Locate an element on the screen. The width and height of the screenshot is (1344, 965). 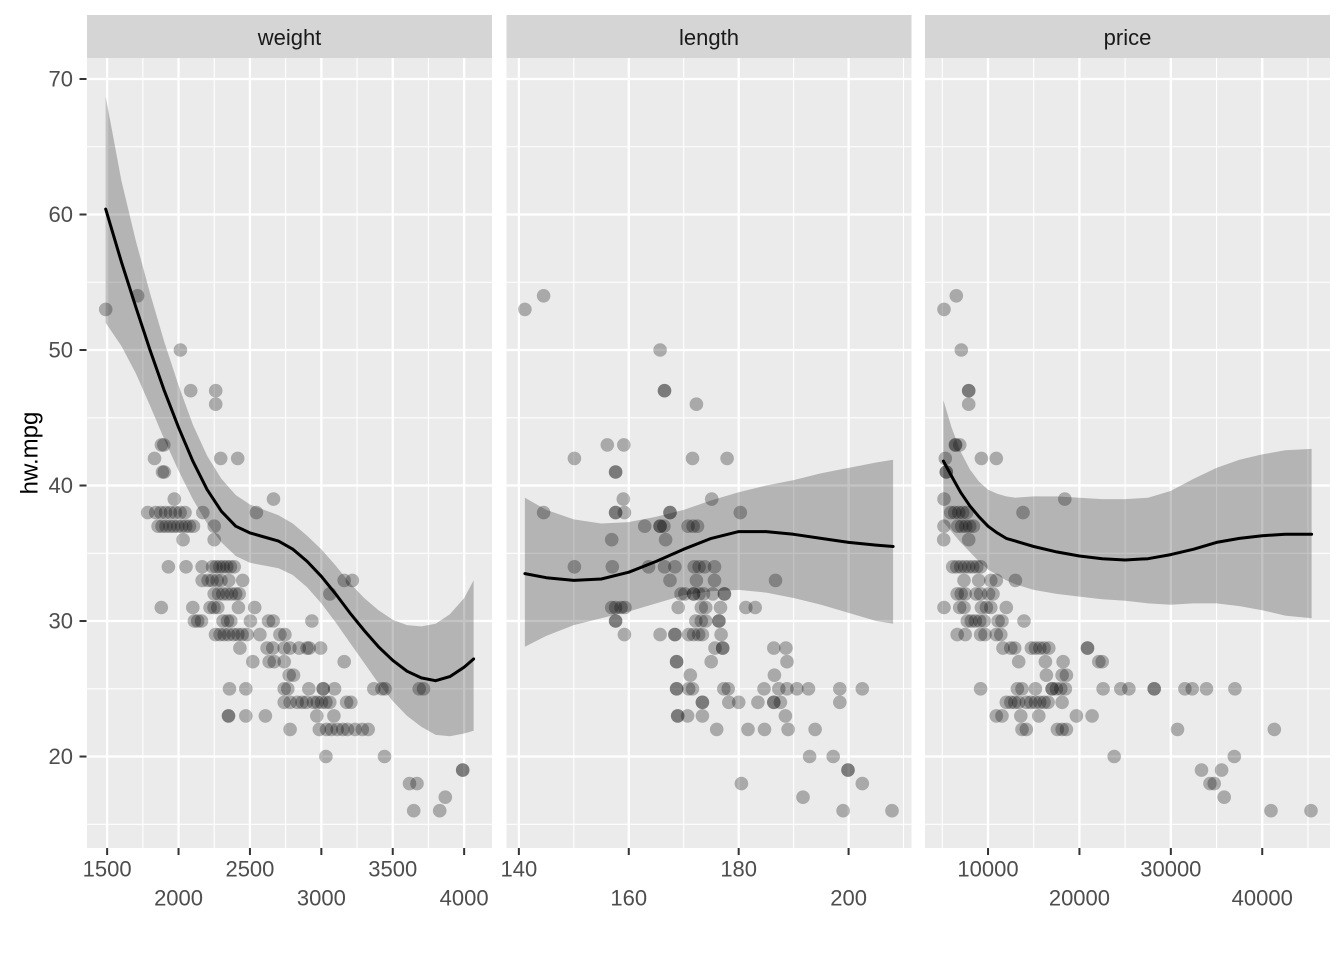
facet-strip is located at coordinates (1127, 36).